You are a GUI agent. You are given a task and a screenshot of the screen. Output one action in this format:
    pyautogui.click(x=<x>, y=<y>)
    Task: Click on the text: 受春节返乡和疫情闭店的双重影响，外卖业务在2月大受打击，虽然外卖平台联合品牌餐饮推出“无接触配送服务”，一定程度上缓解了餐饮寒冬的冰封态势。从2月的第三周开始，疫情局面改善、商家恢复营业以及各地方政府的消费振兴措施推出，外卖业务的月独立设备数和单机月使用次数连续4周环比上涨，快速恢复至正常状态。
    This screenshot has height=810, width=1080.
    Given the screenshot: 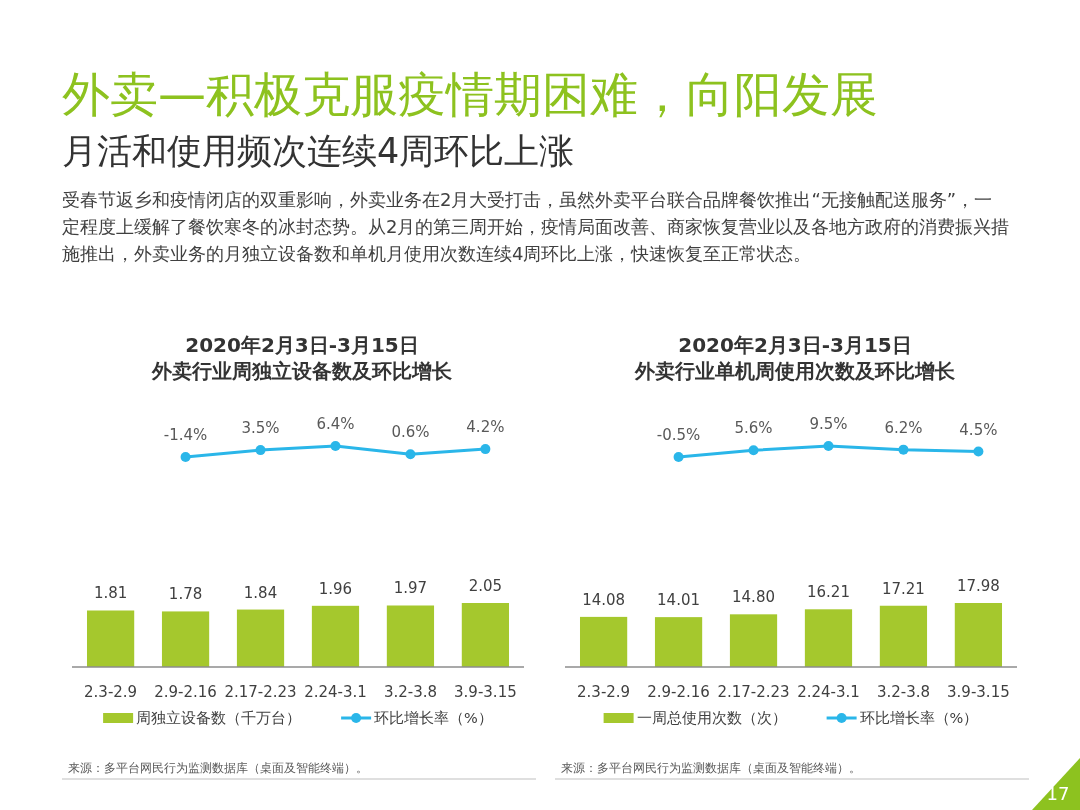 What is the action you would take?
    pyautogui.click(x=536, y=226)
    